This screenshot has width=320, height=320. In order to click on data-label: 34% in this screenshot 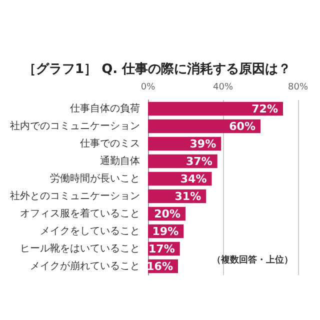, I will do `click(193, 179)`.